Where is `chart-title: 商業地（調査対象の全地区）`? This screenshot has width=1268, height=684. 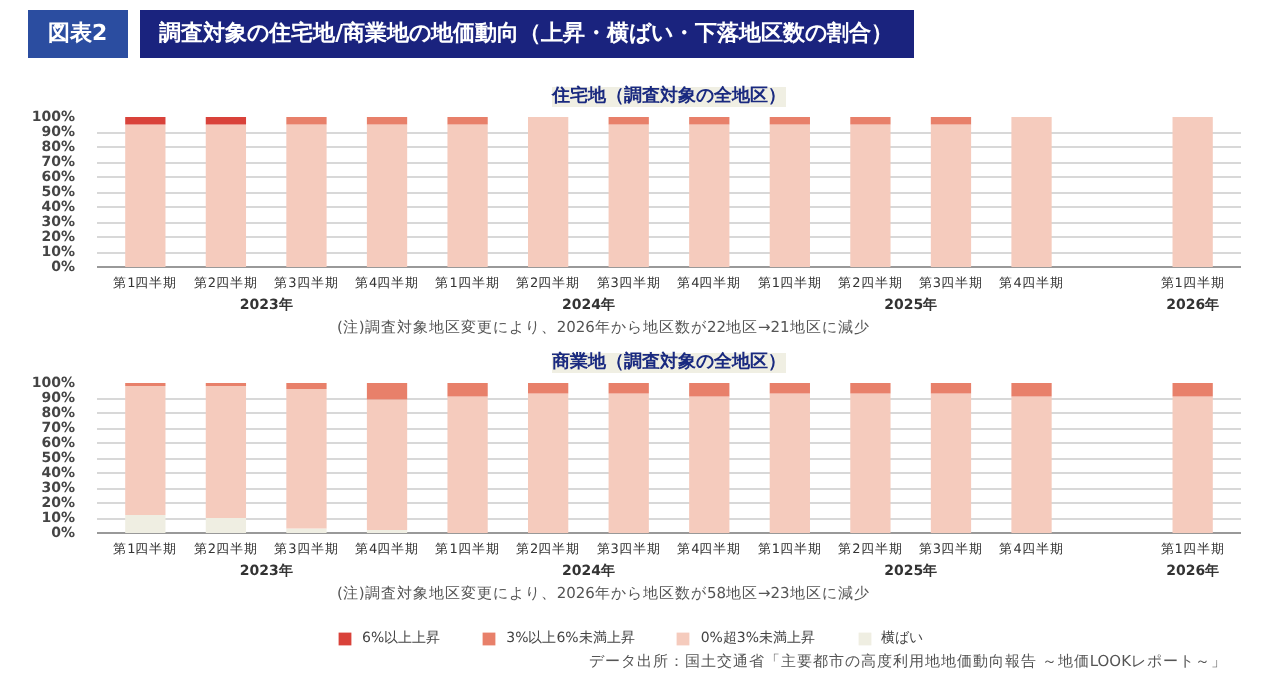 chart-title: 商業地（調査対象の全地区） is located at coordinates (668, 362).